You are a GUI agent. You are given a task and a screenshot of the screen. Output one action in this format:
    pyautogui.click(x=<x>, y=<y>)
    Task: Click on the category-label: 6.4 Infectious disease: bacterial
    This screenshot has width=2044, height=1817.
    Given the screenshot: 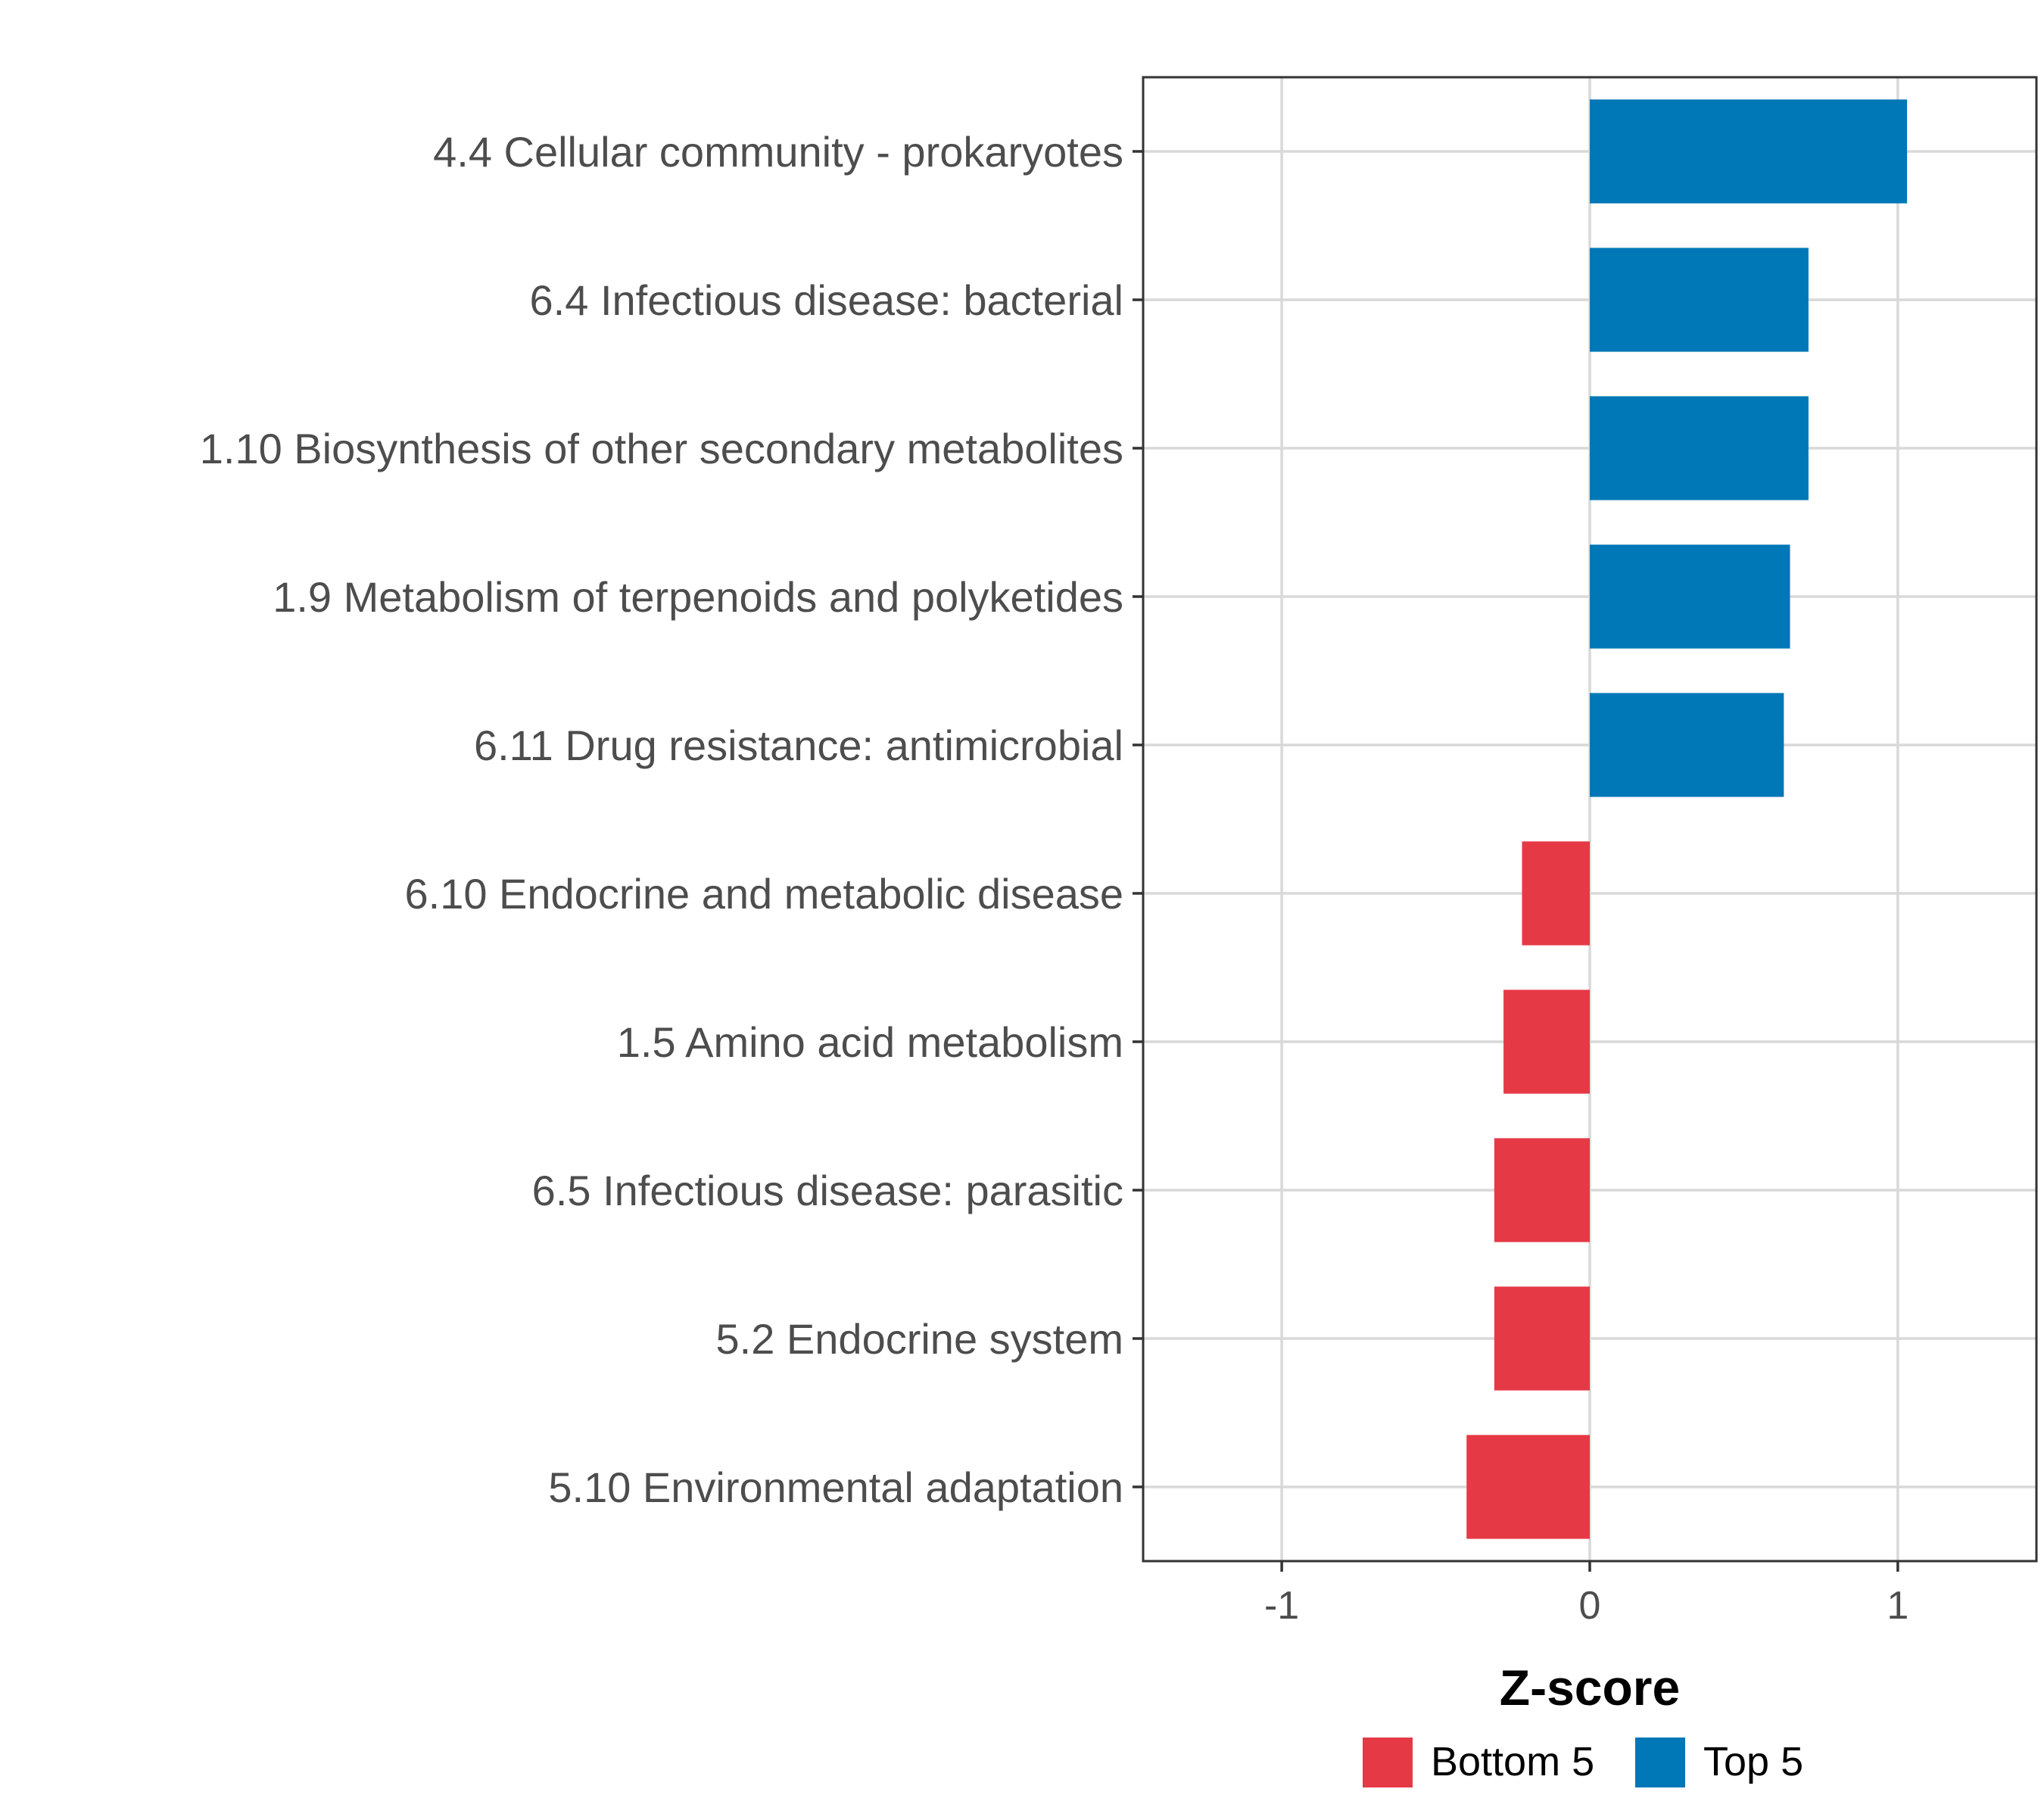 What is the action you would take?
    pyautogui.click(x=826, y=300)
    